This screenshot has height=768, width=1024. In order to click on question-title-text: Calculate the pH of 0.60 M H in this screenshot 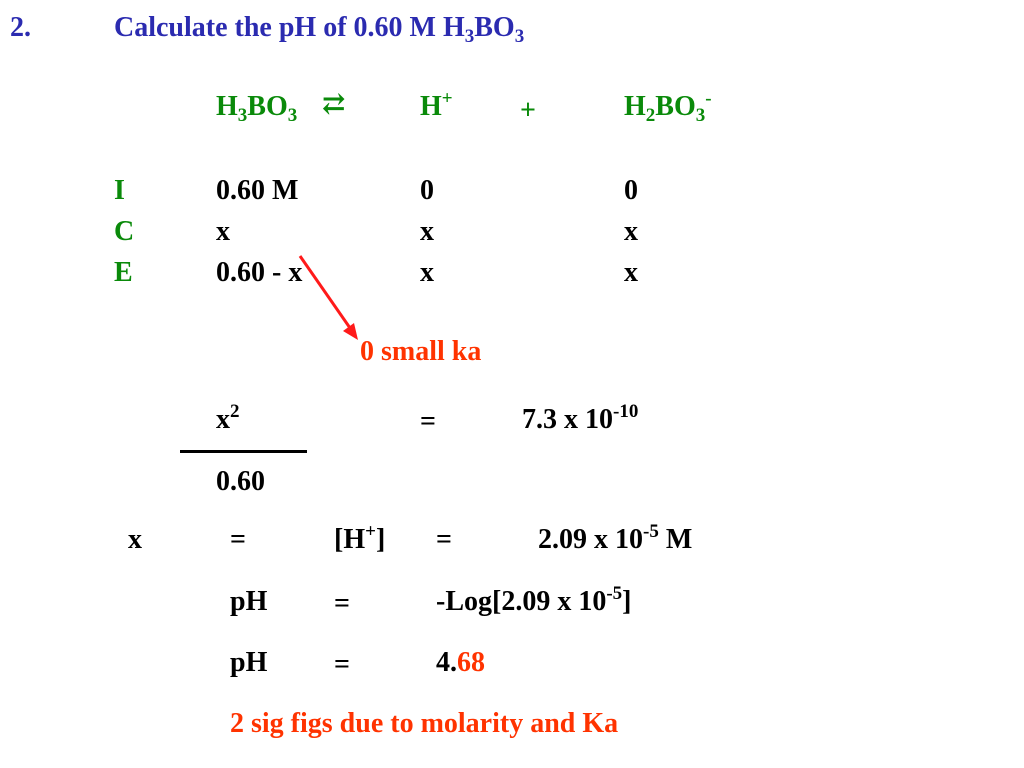, I will do `click(289, 27)`.